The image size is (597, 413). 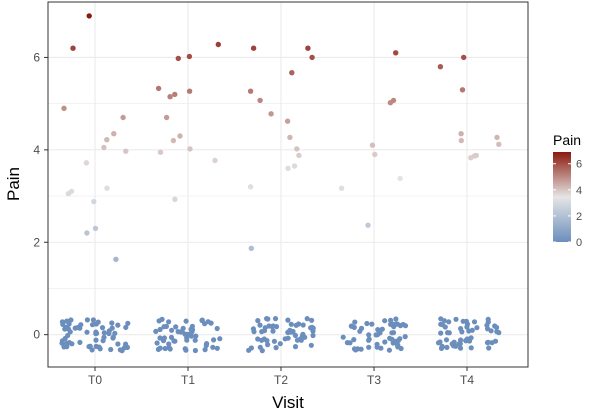 What do you see at coordinates (562, 197) in the screenshot?
I see `legend-colorbar` at bounding box center [562, 197].